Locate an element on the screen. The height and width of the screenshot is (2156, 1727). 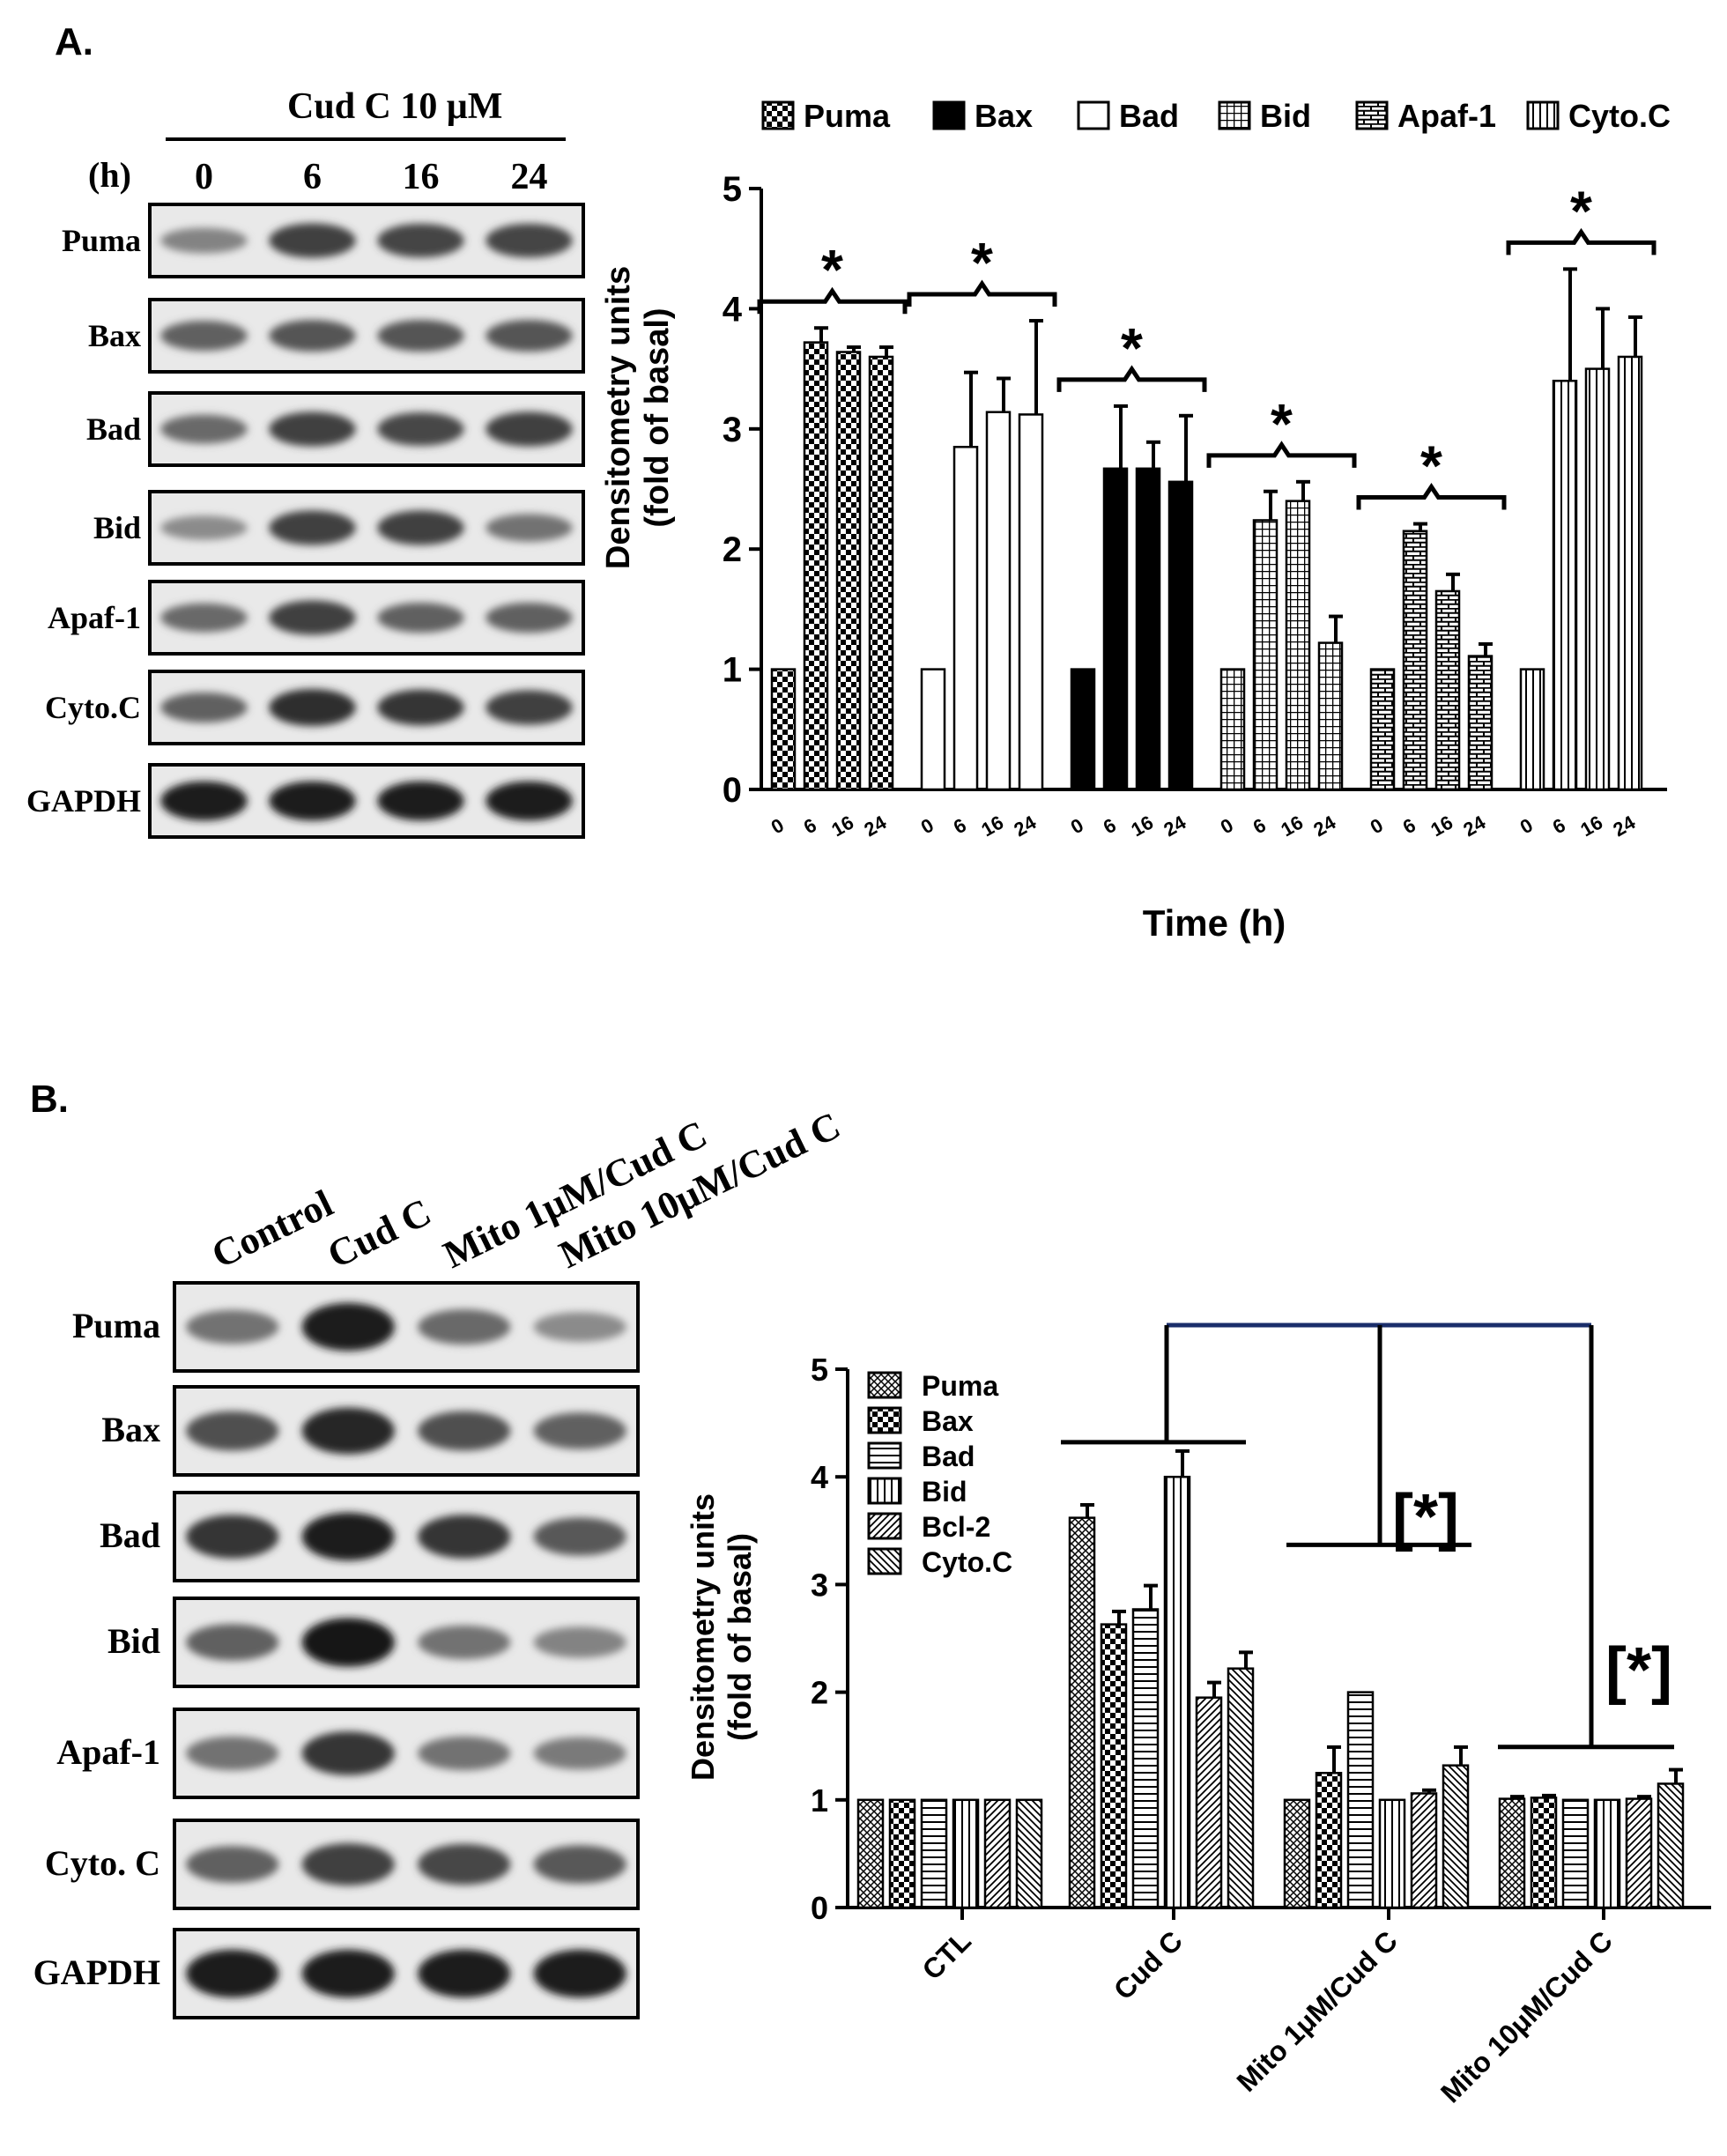
blot-a-lane-label: 24 is located at coordinates (529, 177).